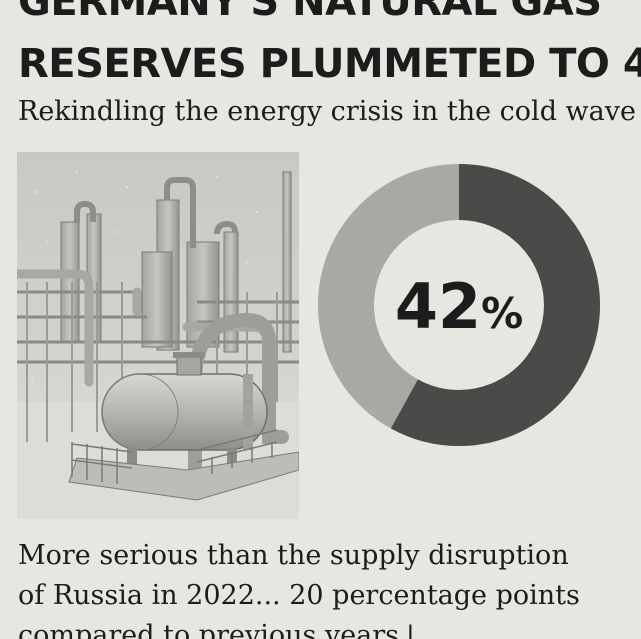  I want to click on headline-line-2: RESERVES PLUMMETED TO 42%, so click(329, 64).